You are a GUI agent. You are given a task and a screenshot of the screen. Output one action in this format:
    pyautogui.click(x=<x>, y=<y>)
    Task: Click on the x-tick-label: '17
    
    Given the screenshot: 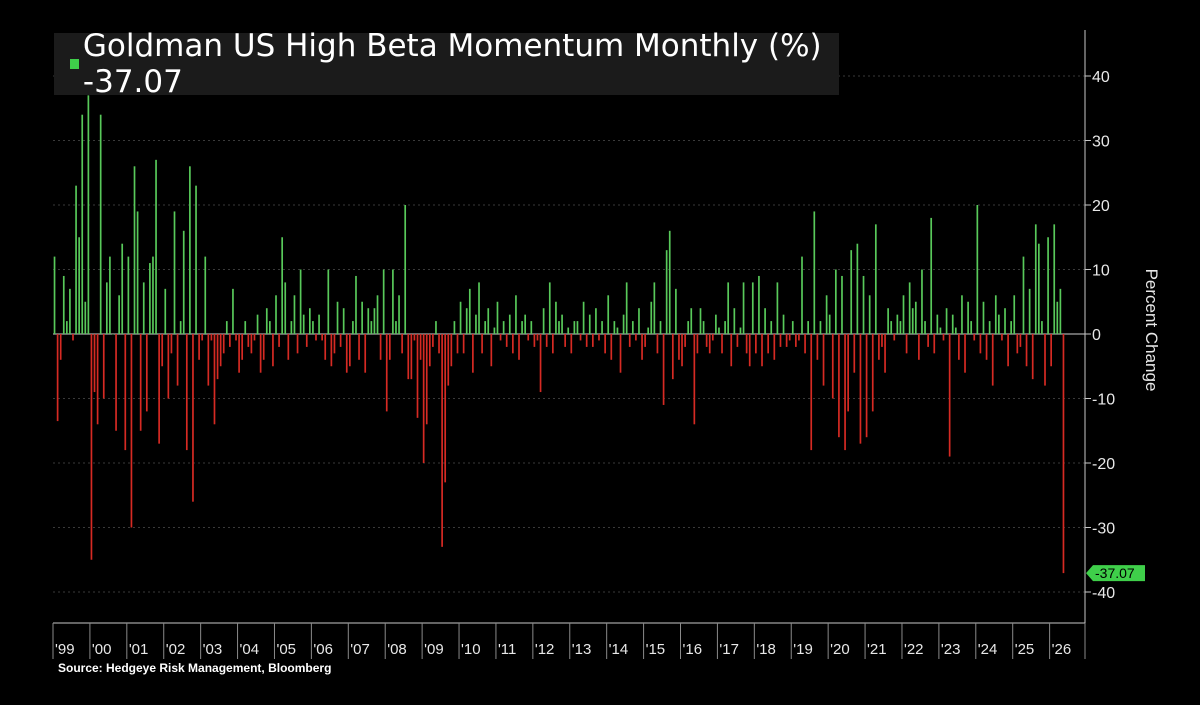 What is the action you would take?
    pyautogui.click(x=729, y=649)
    